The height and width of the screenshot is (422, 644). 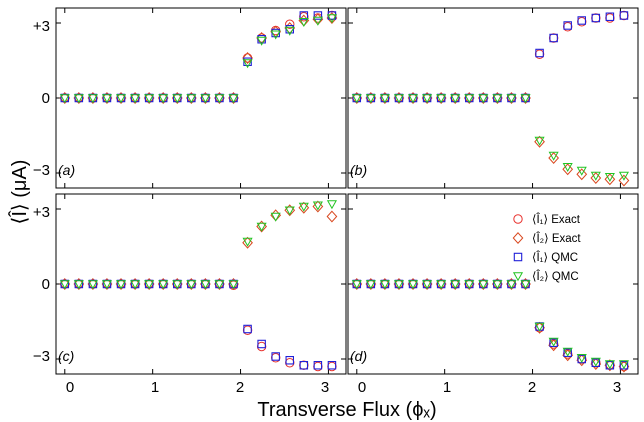 I want to click on panel-b-point-circle, so click(x=596, y=18).